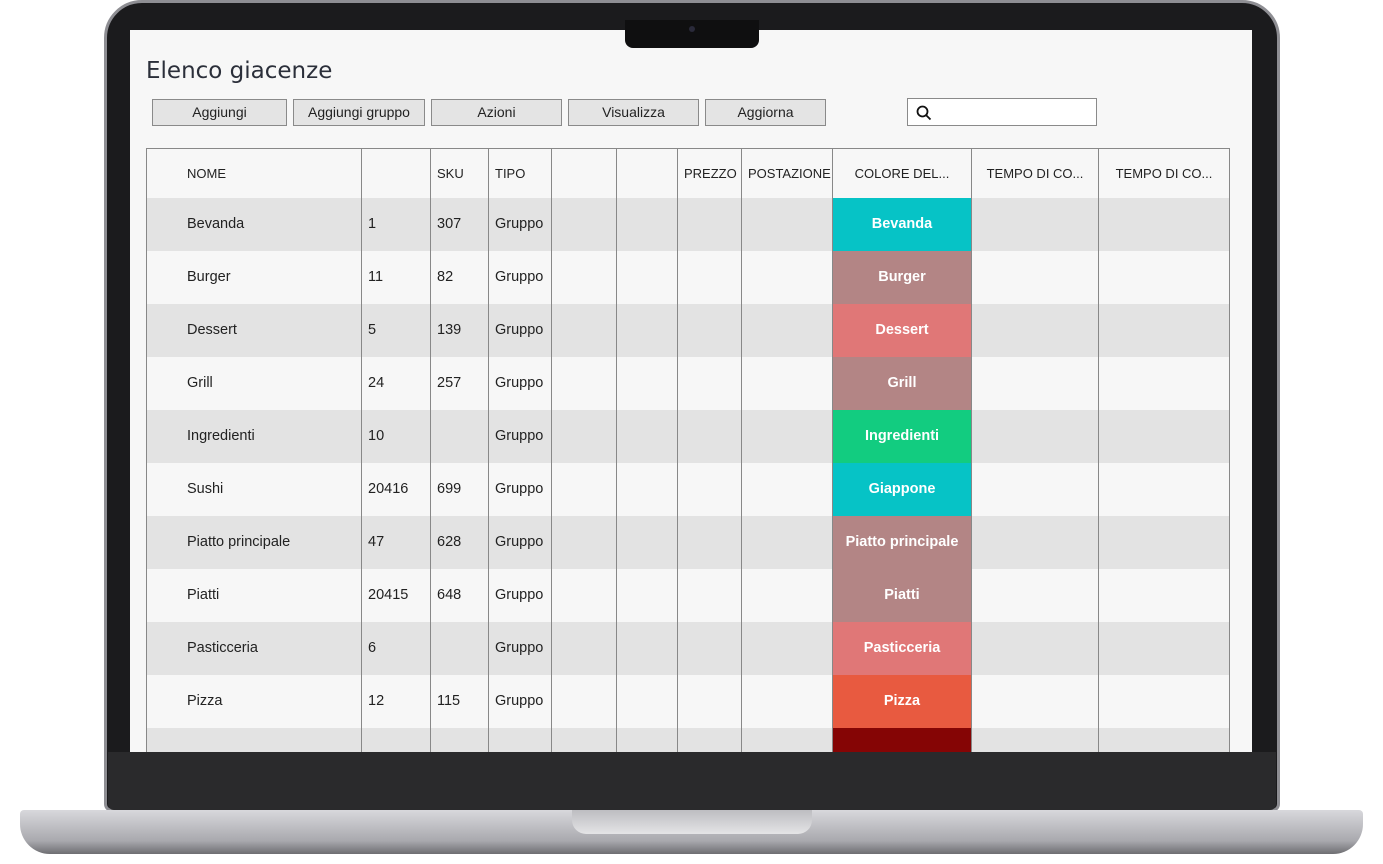 This screenshot has height=864, width=1383. I want to click on table-row: Burger 11 82 Gruppo Burger, so click(688, 277).